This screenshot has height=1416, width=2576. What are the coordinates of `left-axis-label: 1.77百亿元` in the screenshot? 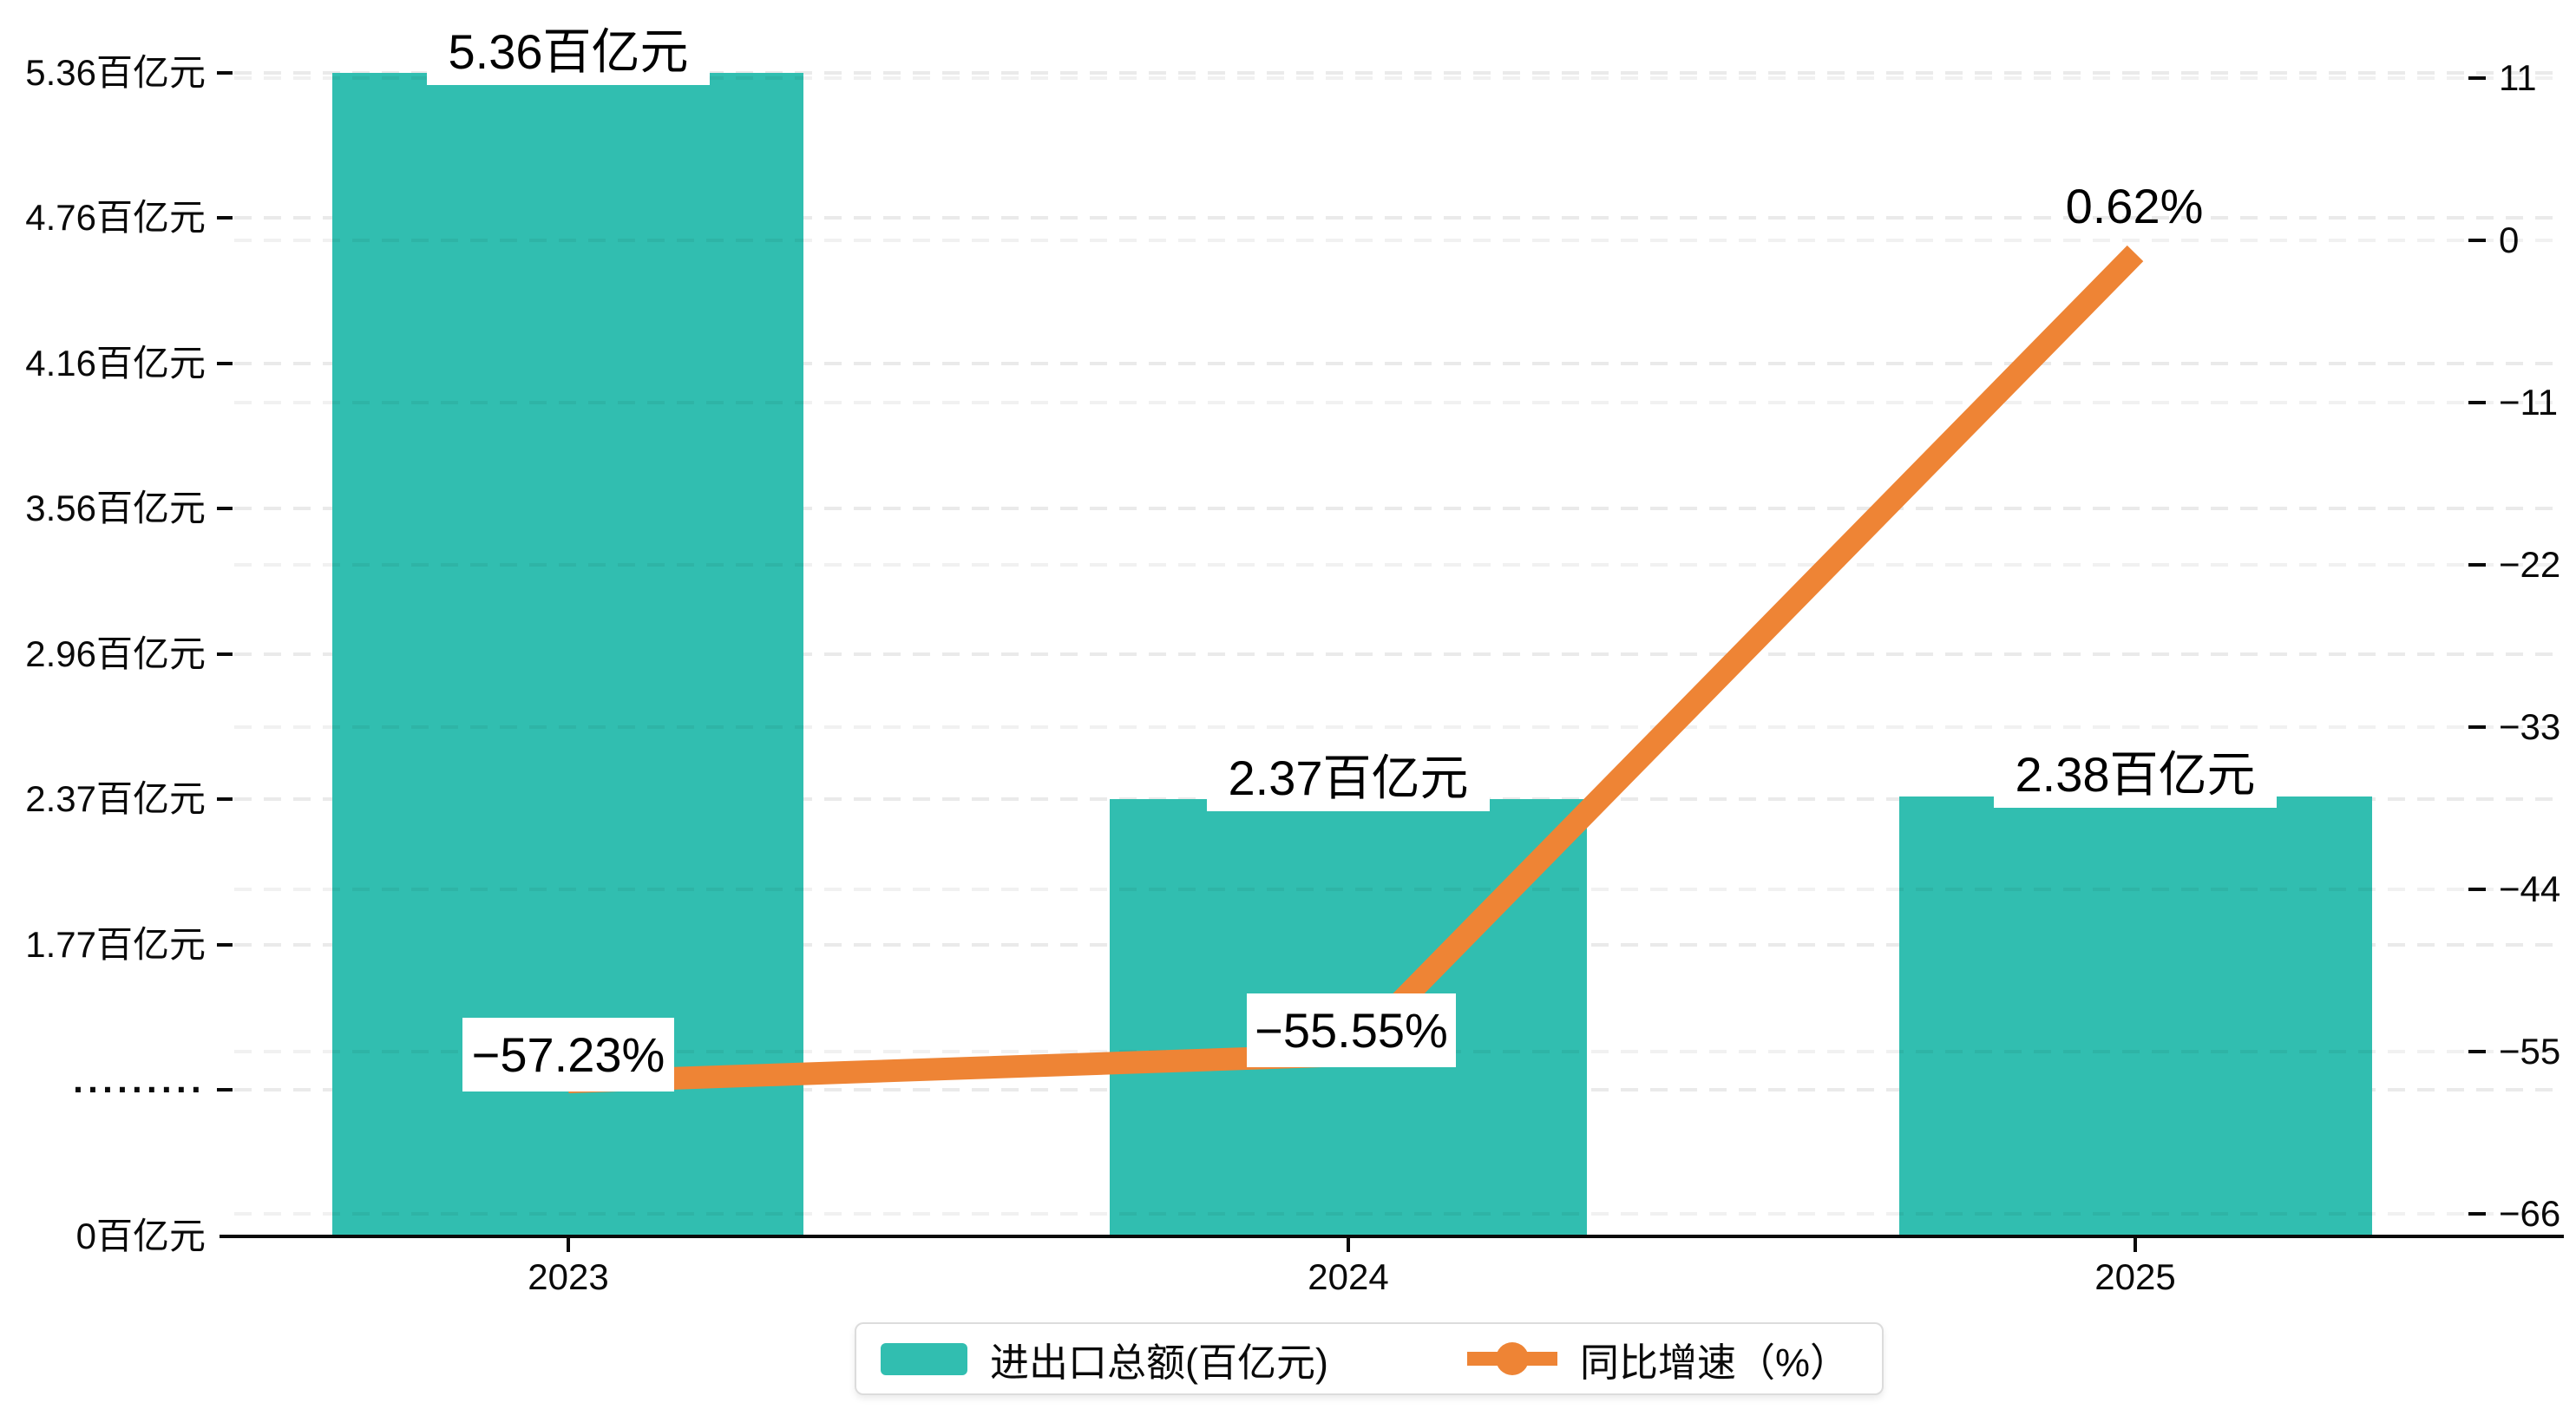 It's located at (115, 944).